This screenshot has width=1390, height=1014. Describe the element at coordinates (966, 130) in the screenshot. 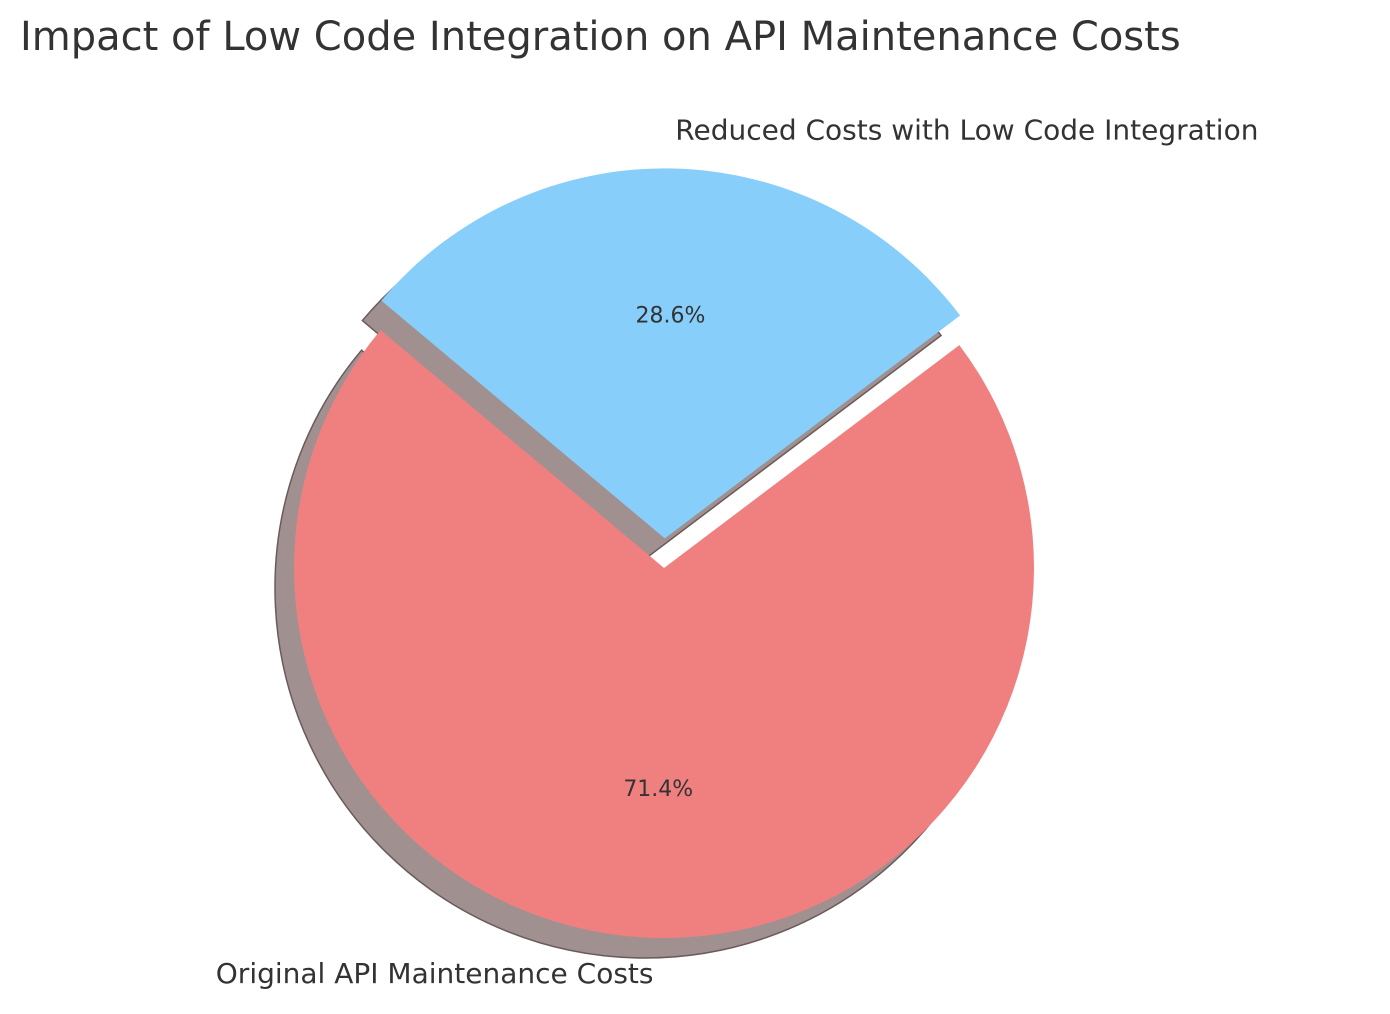

I see `slice-label-1: Reduced Costs with Low Code Integration` at that location.